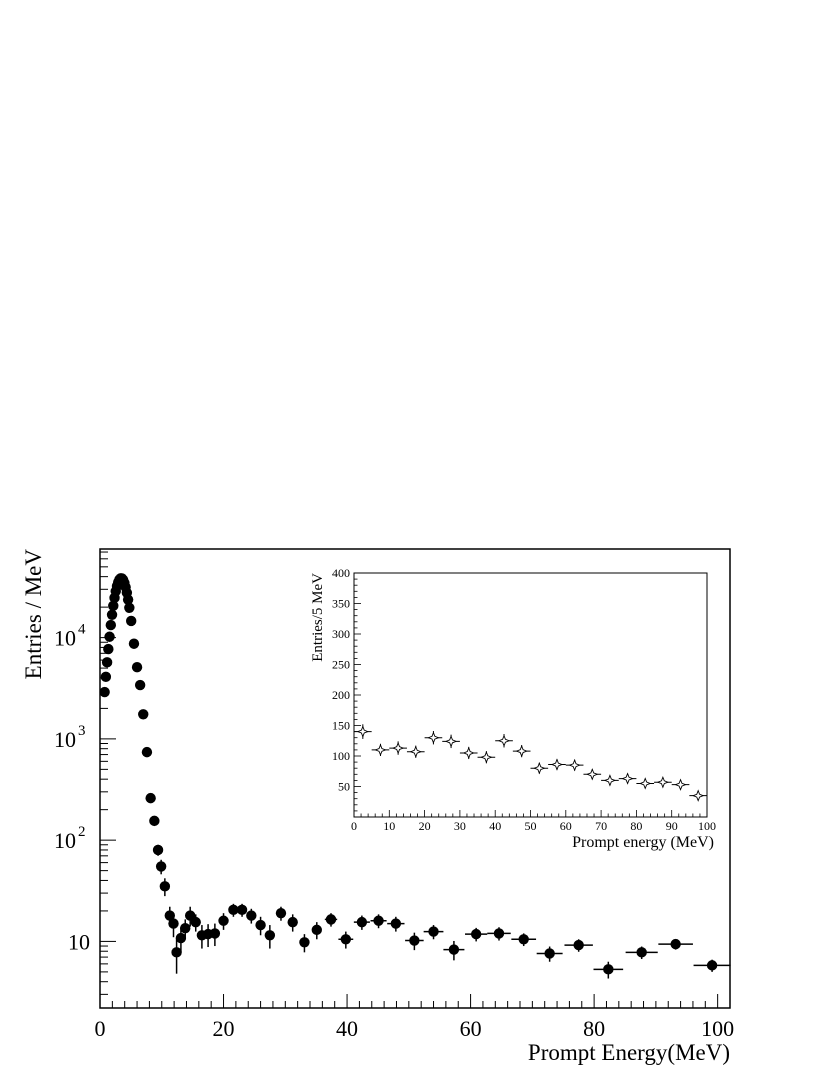 The height and width of the screenshot is (1075, 830). Describe the element at coordinates (341, 604) in the screenshot. I see `inset-y-tick-label: 350` at that location.